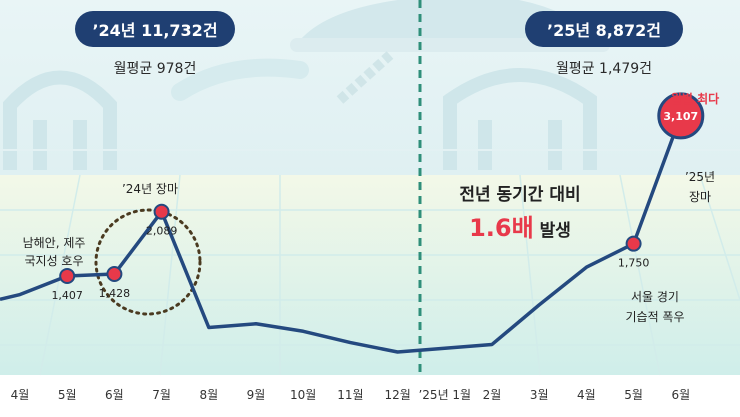 The width and height of the screenshot is (740, 417). What do you see at coordinates (634, 263) in the screenshot?
I see `data-value-label: 1,750` at bounding box center [634, 263].